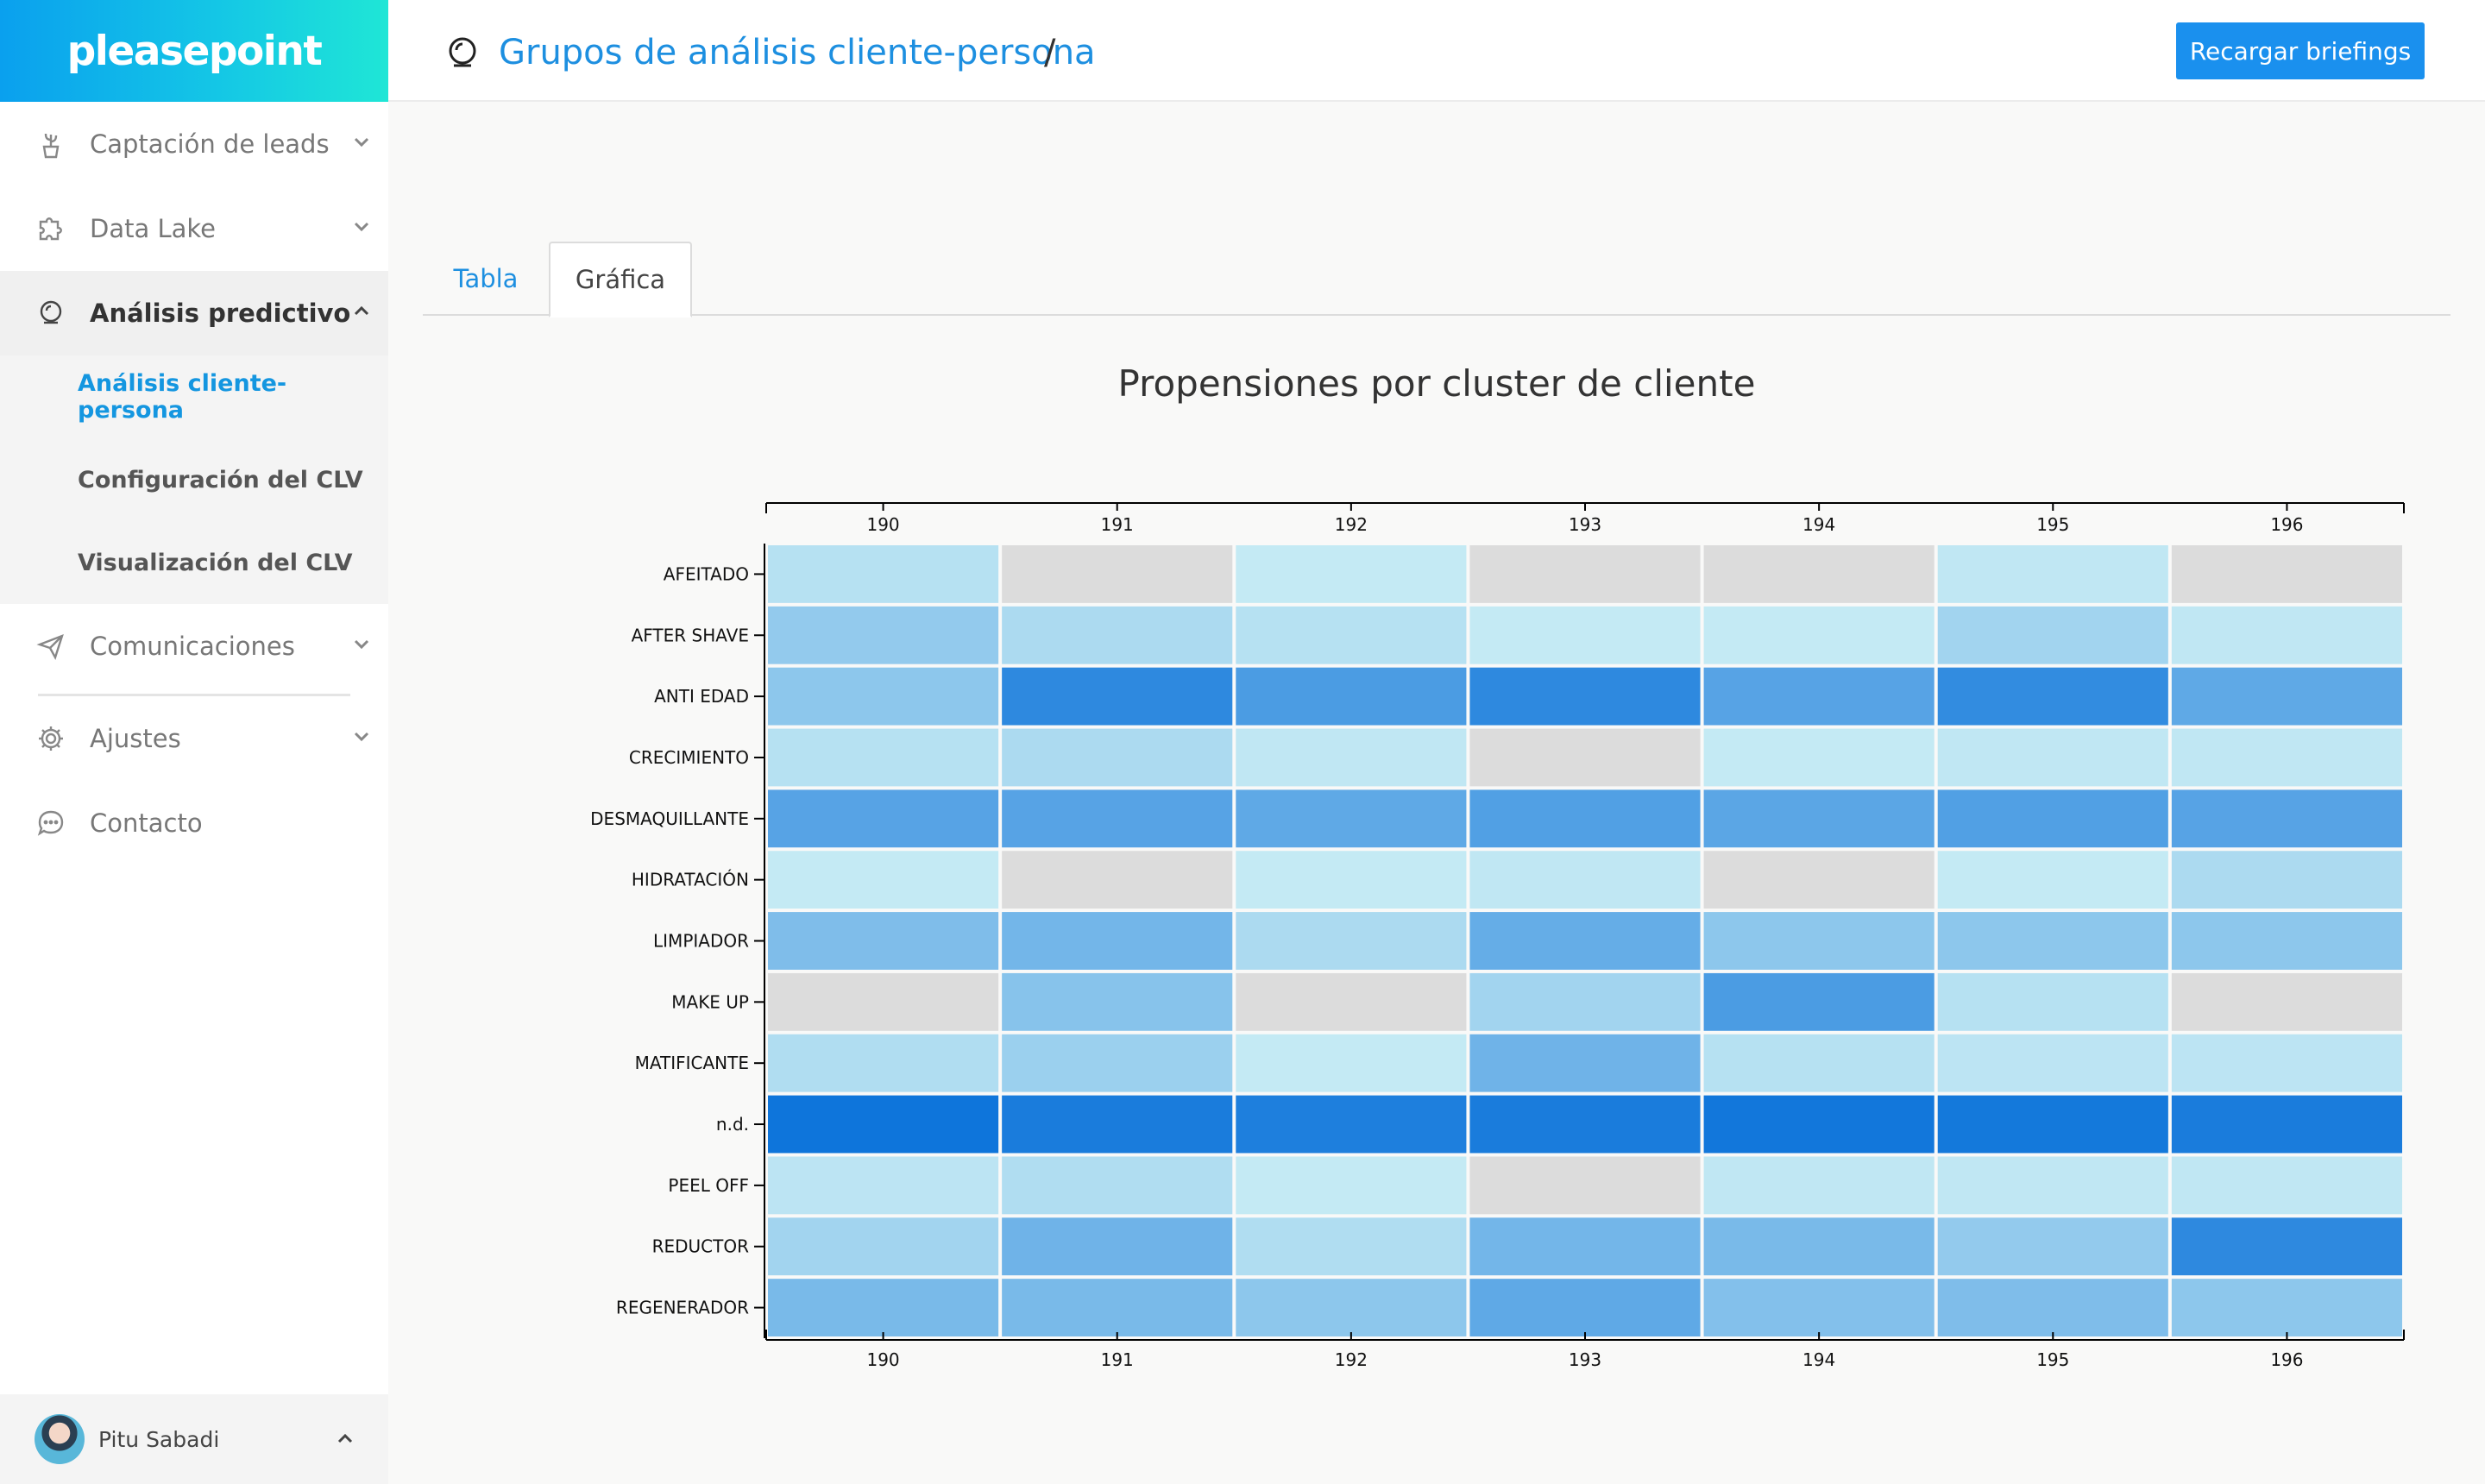 The width and height of the screenshot is (2485, 1484). What do you see at coordinates (220, 480) in the screenshot?
I see `submenu-item-clv-config: Configuración del CLV` at bounding box center [220, 480].